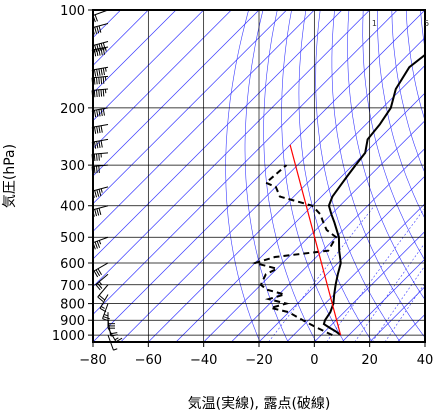 This screenshot has height=417, width=435. I want to click on x-tick-label: −40, so click(203, 360).